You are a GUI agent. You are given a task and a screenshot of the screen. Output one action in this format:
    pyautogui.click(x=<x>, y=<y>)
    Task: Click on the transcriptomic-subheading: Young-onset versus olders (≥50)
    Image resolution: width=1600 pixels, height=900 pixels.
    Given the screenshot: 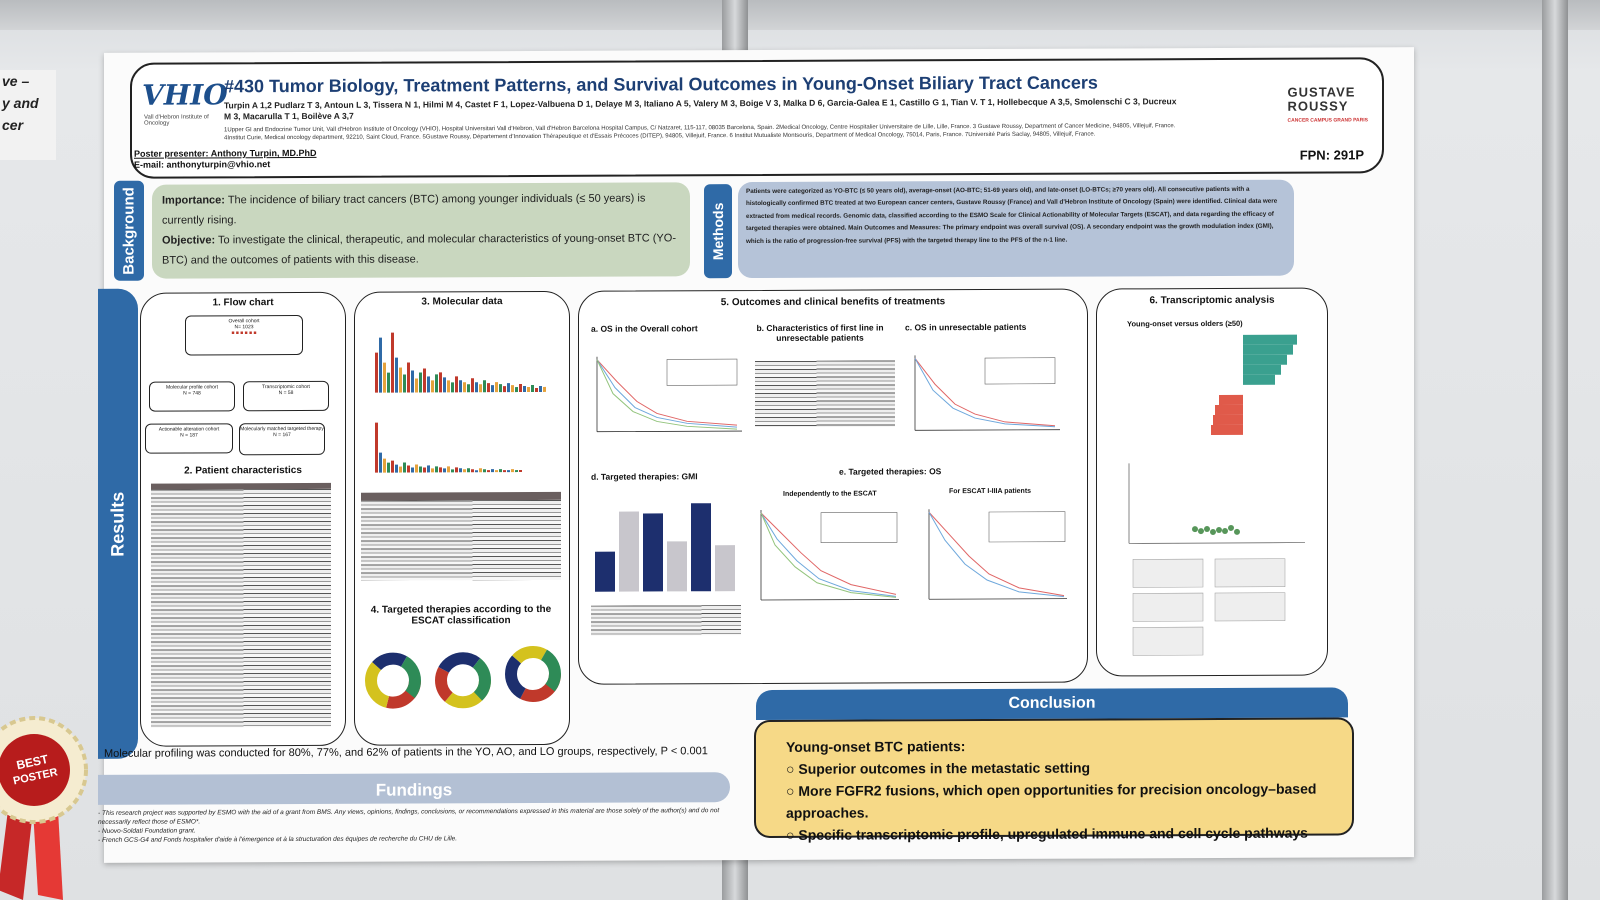 What is the action you would take?
    pyautogui.click(x=1185, y=323)
    